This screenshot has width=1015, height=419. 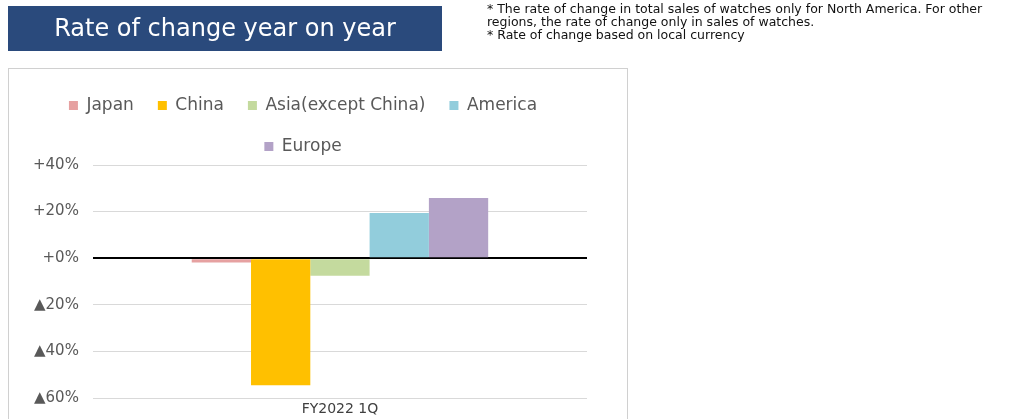 What do you see at coordinates (340, 408) in the screenshot?
I see `x-tick-label: FY2022 1Q` at bounding box center [340, 408].